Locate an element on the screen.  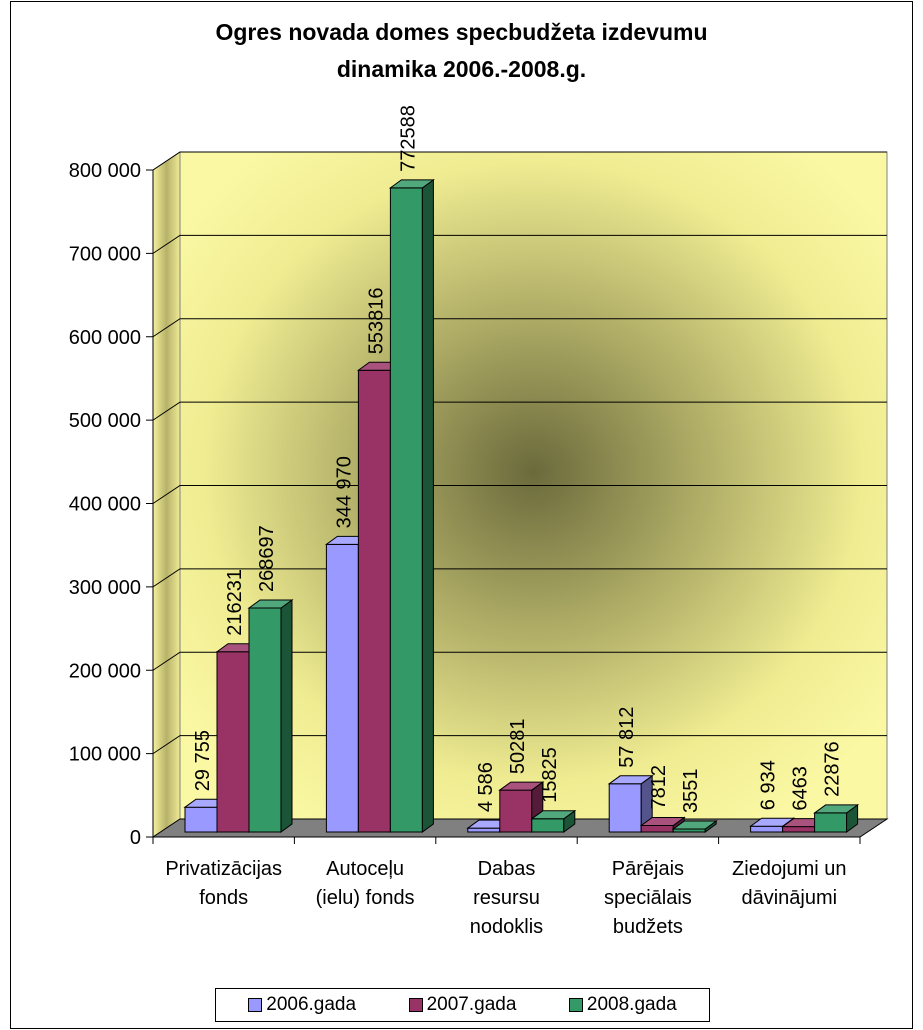
data-label: 216231 is located at coordinates (235, 602).